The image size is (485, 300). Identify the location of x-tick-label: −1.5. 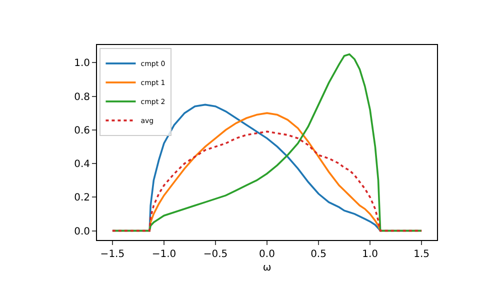
(112, 254).